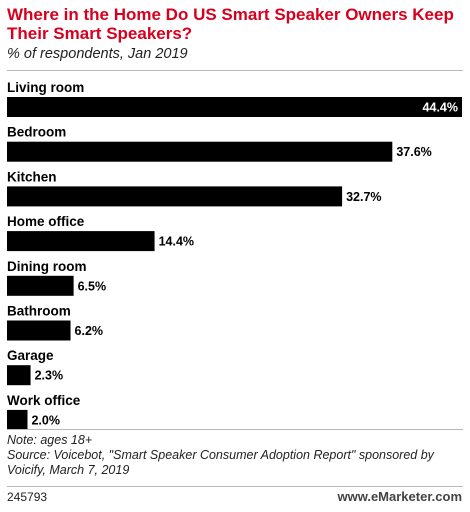  I want to click on value-label: 2.0%, so click(45, 420).